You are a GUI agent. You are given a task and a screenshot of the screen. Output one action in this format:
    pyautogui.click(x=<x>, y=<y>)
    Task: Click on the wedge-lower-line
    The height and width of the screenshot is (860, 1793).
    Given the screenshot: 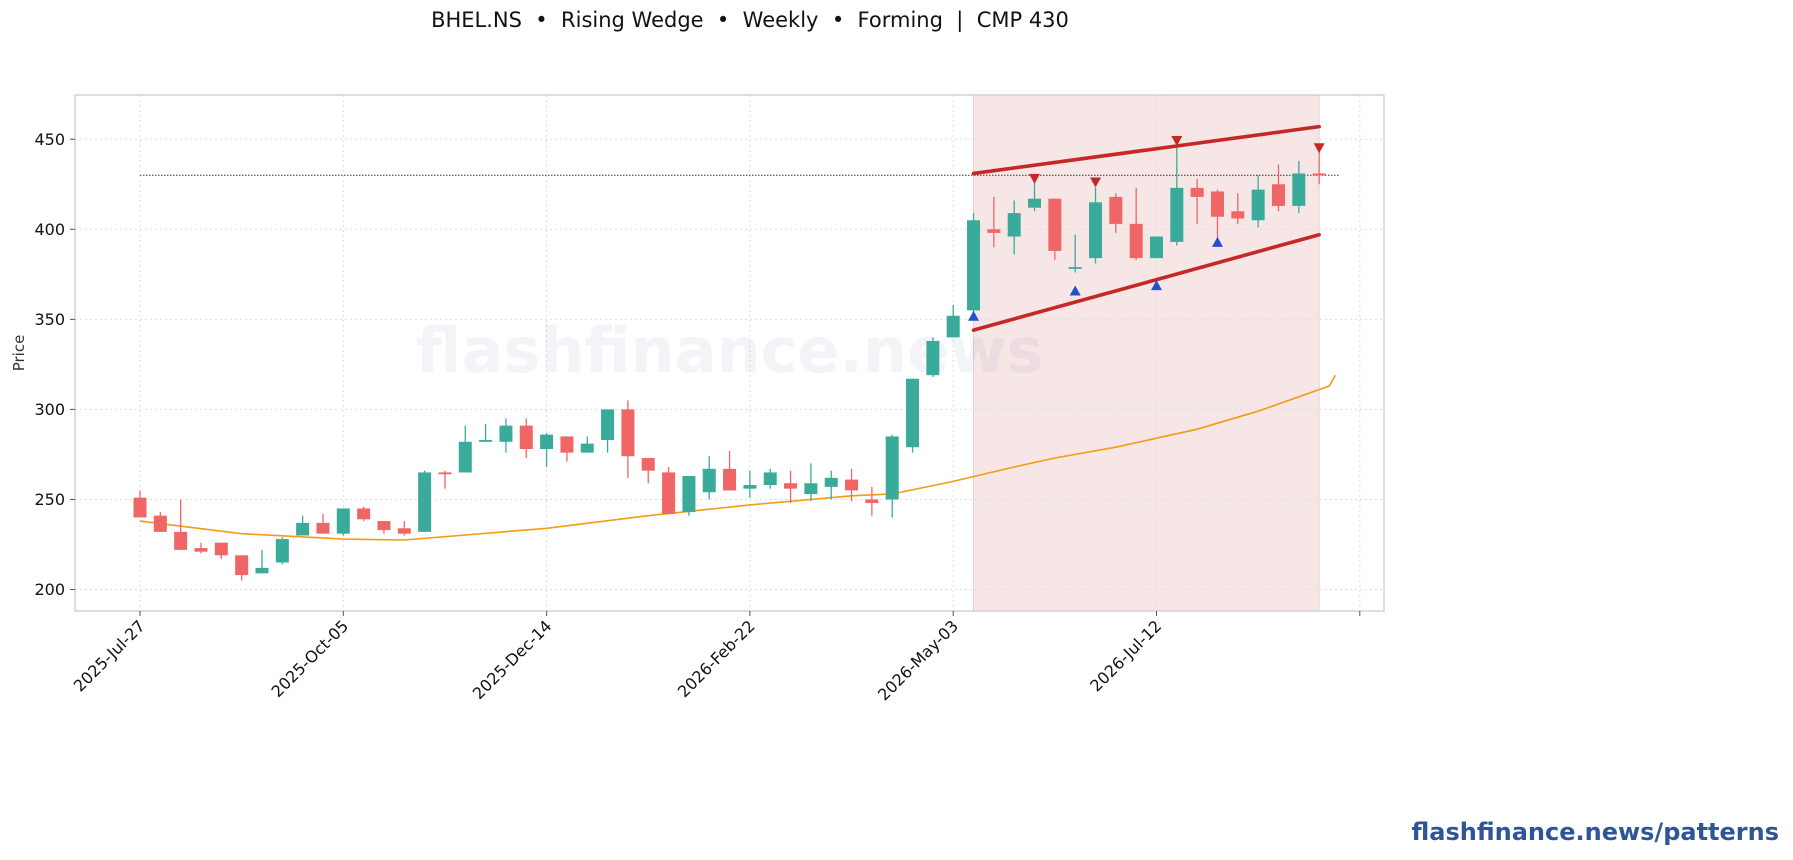 What is the action you would take?
    pyautogui.click(x=1146, y=282)
    